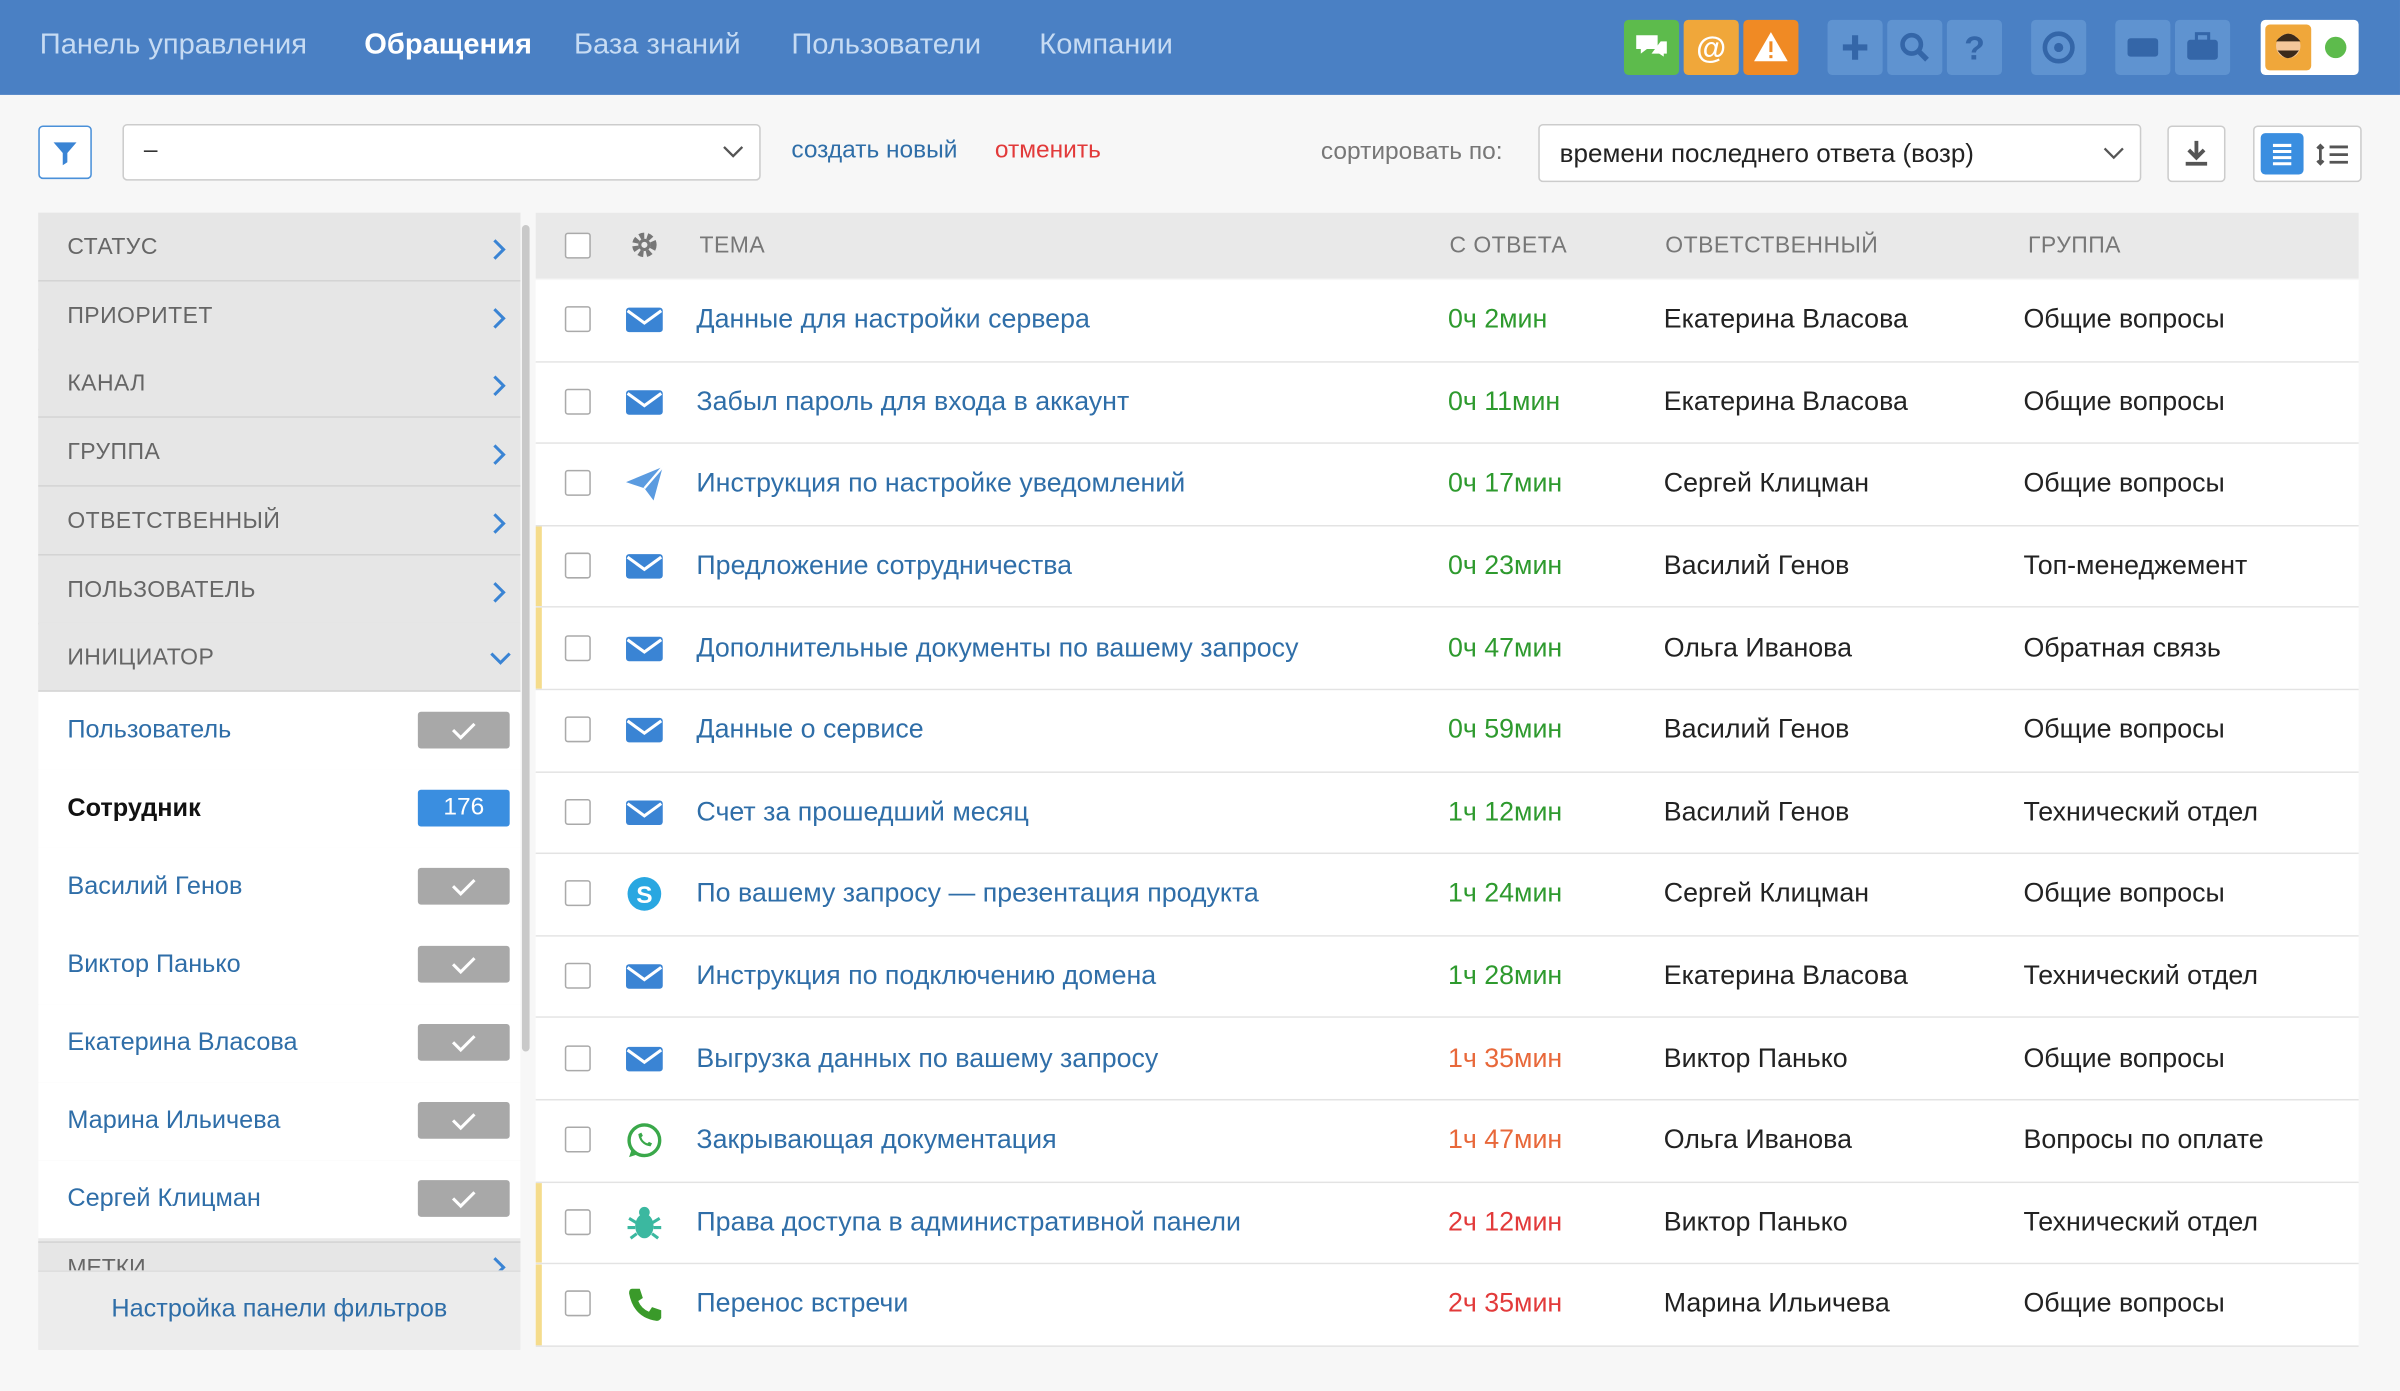  I want to click on ticket-subject: Предложение сотрудничества, so click(884, 565).